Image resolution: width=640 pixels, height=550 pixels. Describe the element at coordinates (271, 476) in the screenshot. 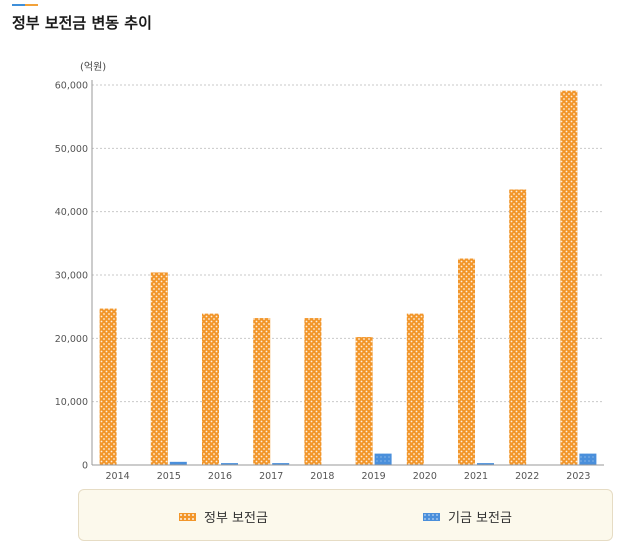

I see `x-tick-label: 2017` at that location.